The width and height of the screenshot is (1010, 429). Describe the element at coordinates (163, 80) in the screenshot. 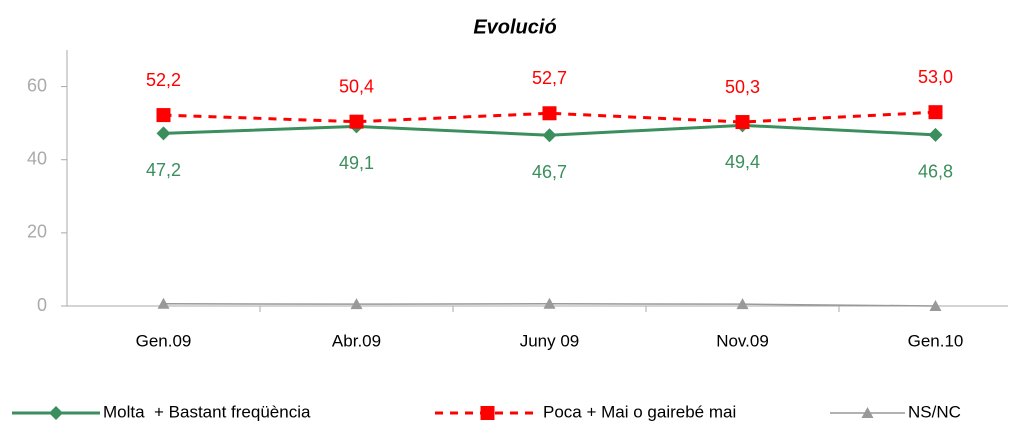

I see `data-label: 52,2` at that location.